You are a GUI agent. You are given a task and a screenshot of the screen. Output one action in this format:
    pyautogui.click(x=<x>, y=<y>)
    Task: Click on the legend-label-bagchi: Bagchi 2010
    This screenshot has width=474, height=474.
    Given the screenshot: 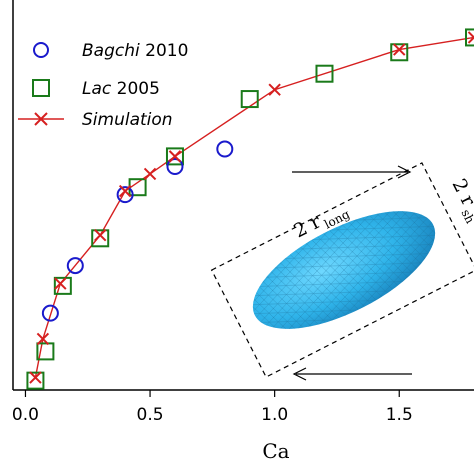 What is the action you would take?
    pyautogui.click(x=135, y=51)
    